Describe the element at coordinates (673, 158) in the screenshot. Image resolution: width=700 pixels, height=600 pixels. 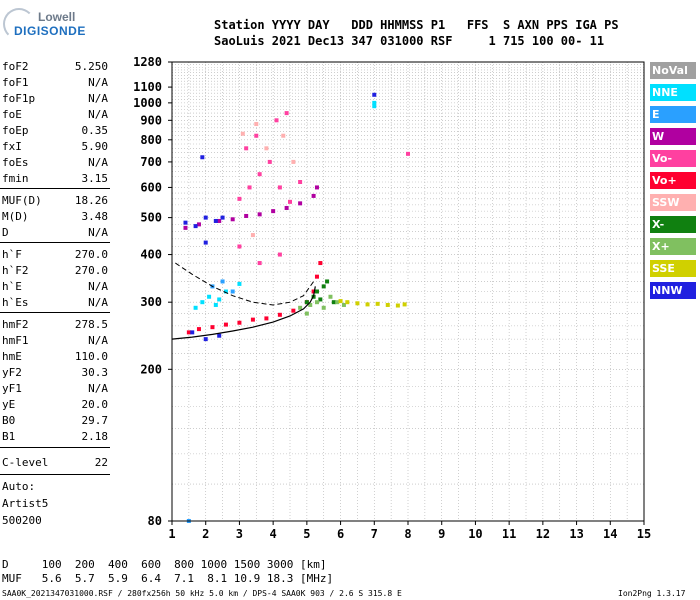
I see `legend-item-vo-: Vo-` at that location.